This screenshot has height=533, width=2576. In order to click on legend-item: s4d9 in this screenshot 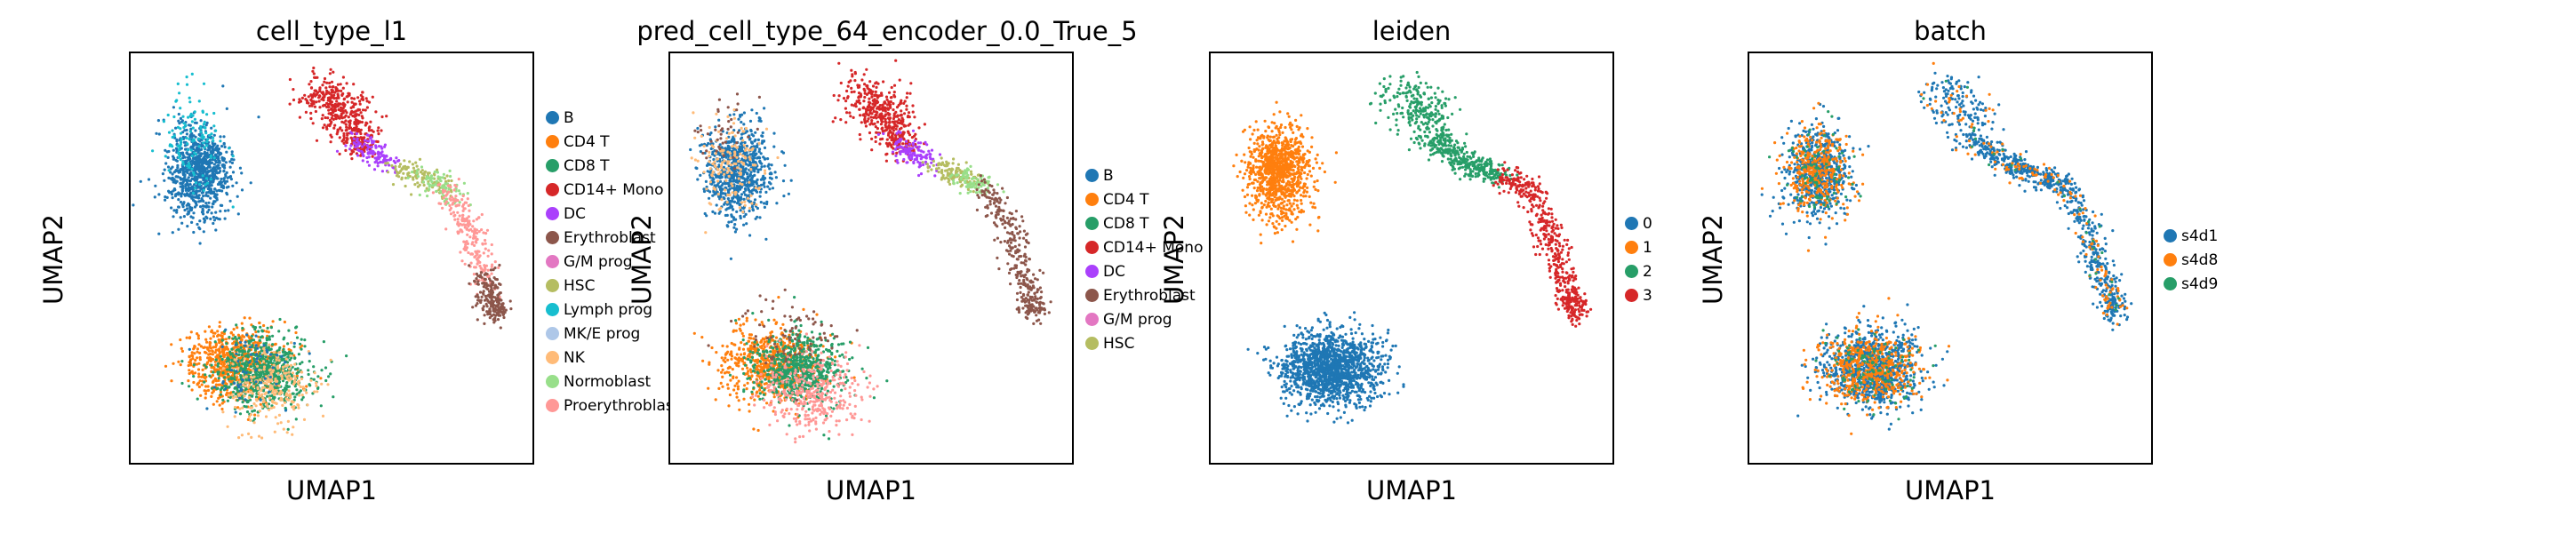, I will do `click(2191, 284)`.